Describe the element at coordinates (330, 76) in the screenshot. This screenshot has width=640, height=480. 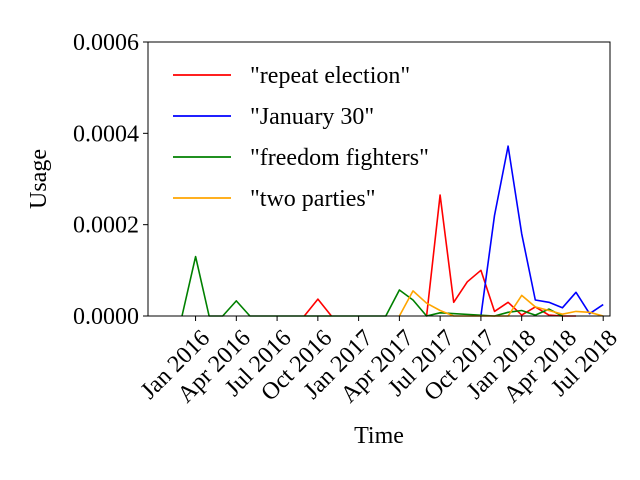
I see `legend-label: "repeat election"` at that location.